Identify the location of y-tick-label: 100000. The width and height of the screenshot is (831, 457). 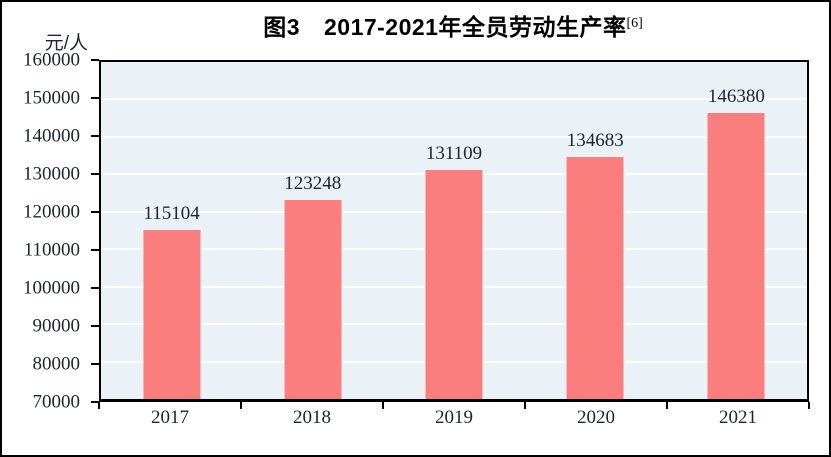
(51, 288).